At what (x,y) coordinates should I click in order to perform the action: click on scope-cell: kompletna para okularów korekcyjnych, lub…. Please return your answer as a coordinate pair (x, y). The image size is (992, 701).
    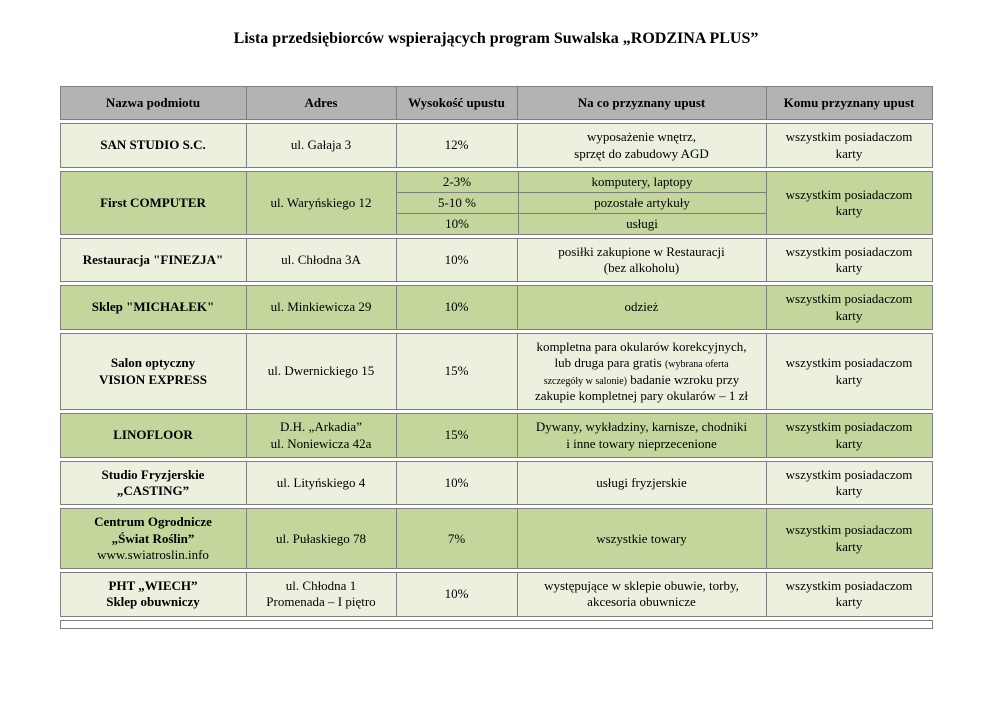
    Looking at the image, I should click on (641, 371).